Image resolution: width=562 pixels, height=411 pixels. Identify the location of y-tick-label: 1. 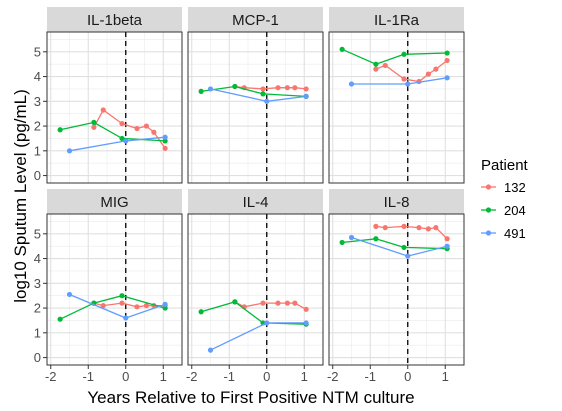
(37, 332).